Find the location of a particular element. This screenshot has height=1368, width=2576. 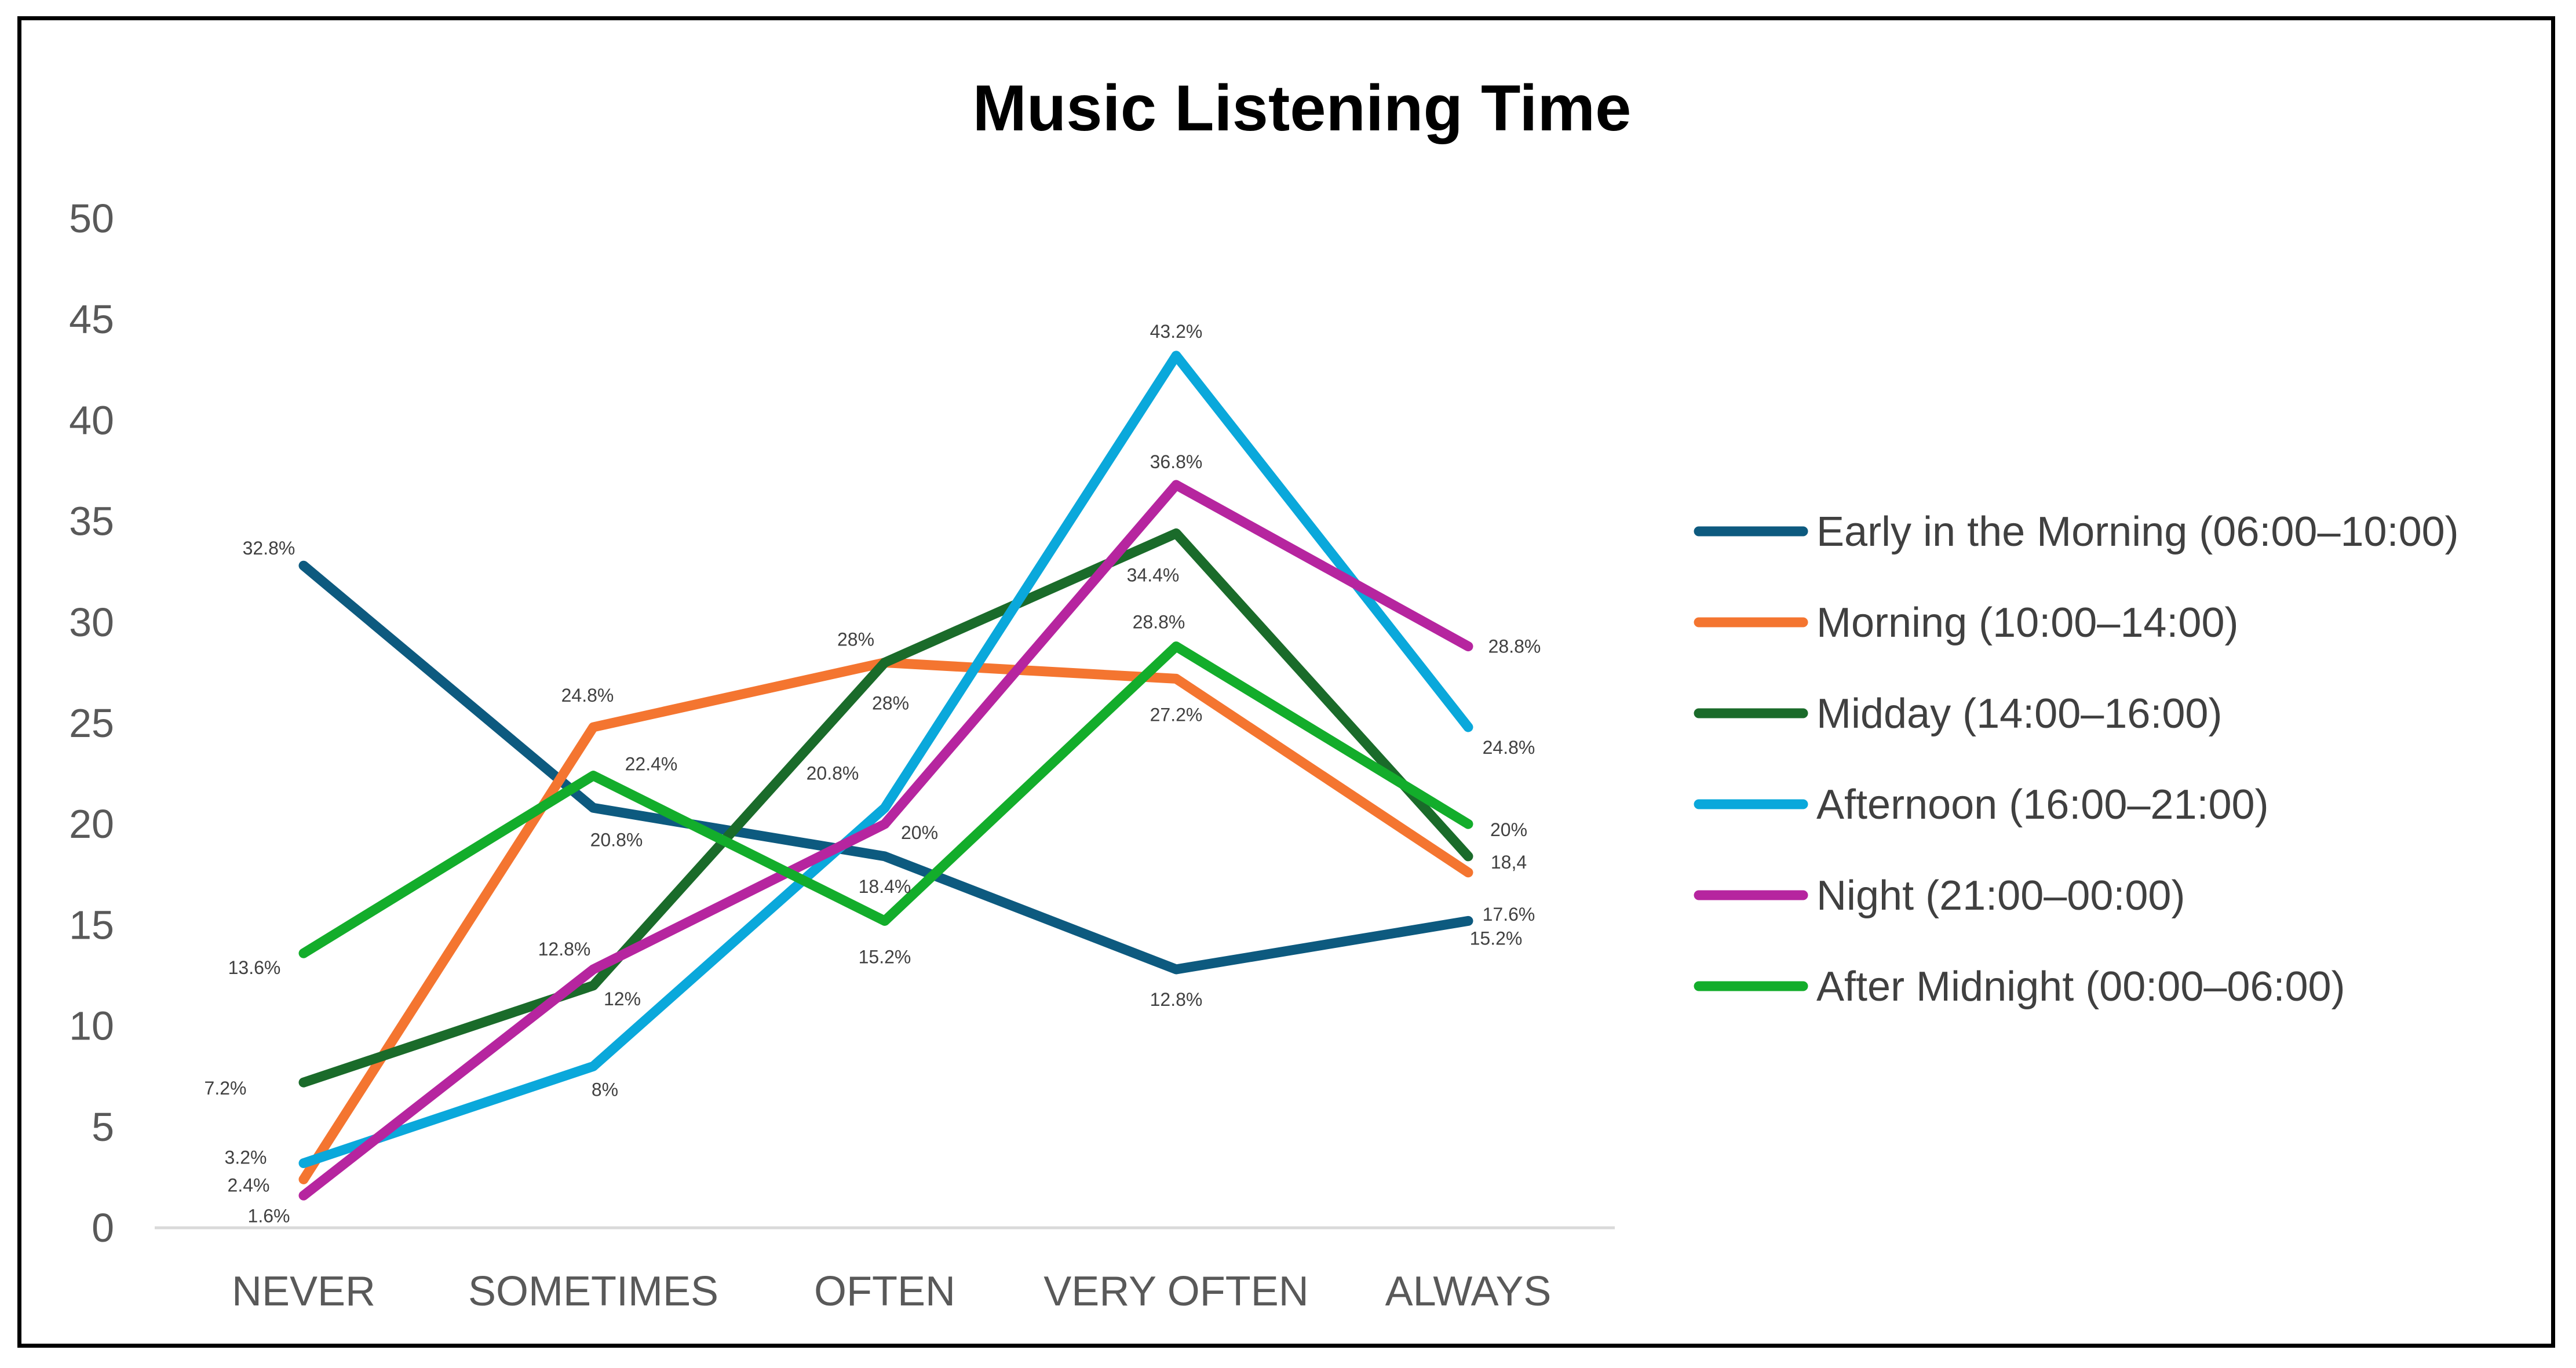

data-label: 1.6% is located at coordinates (269, 1215).